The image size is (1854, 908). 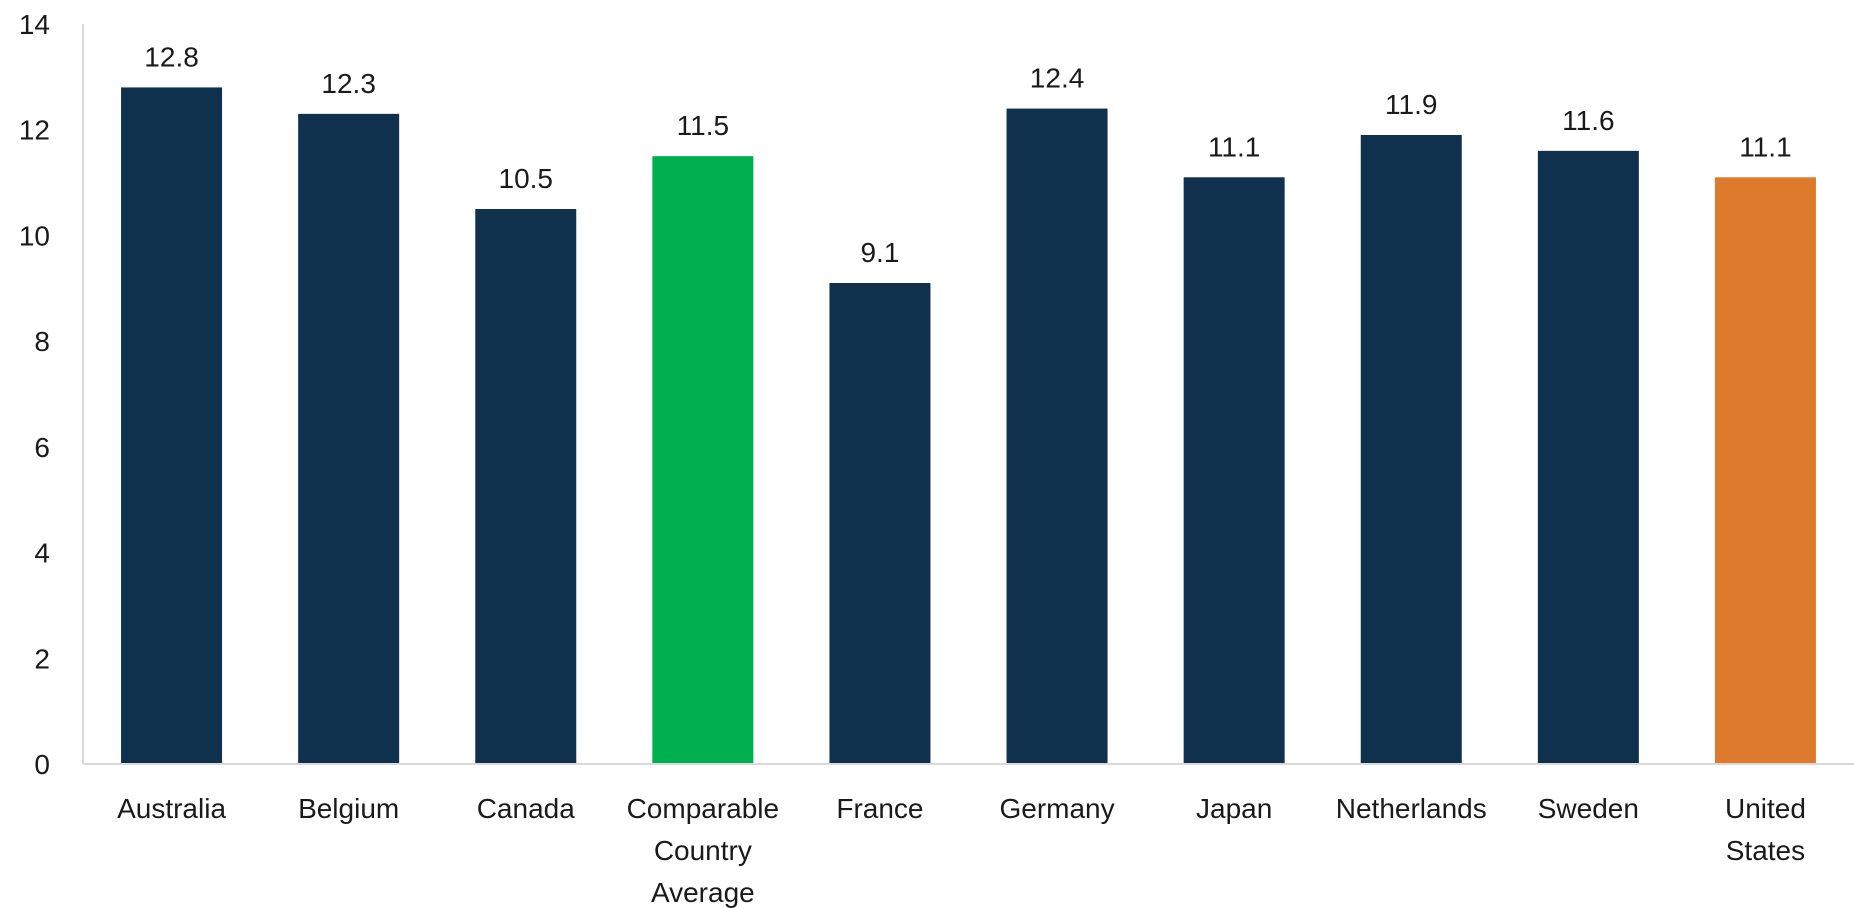 I want to click on x-category-label-line: France, so click(x=879, y=808).